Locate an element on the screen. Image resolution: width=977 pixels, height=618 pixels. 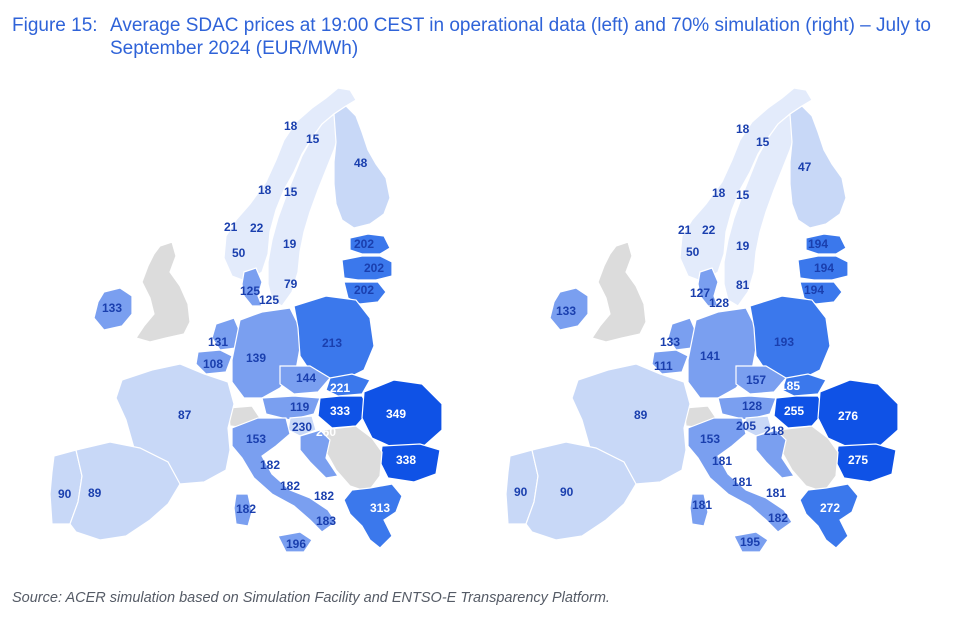
label-hr: 260 is located at coordinates (326, 432).